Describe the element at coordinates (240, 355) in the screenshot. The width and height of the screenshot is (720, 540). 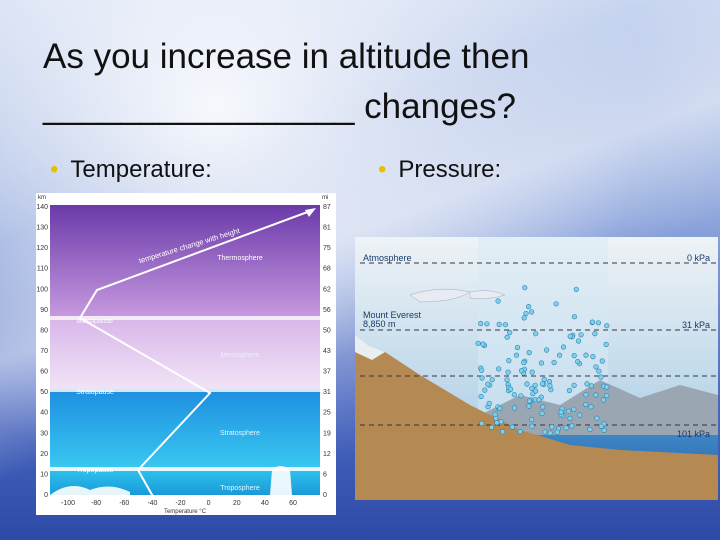
I see `layer-label: Mesosphere` at that location.